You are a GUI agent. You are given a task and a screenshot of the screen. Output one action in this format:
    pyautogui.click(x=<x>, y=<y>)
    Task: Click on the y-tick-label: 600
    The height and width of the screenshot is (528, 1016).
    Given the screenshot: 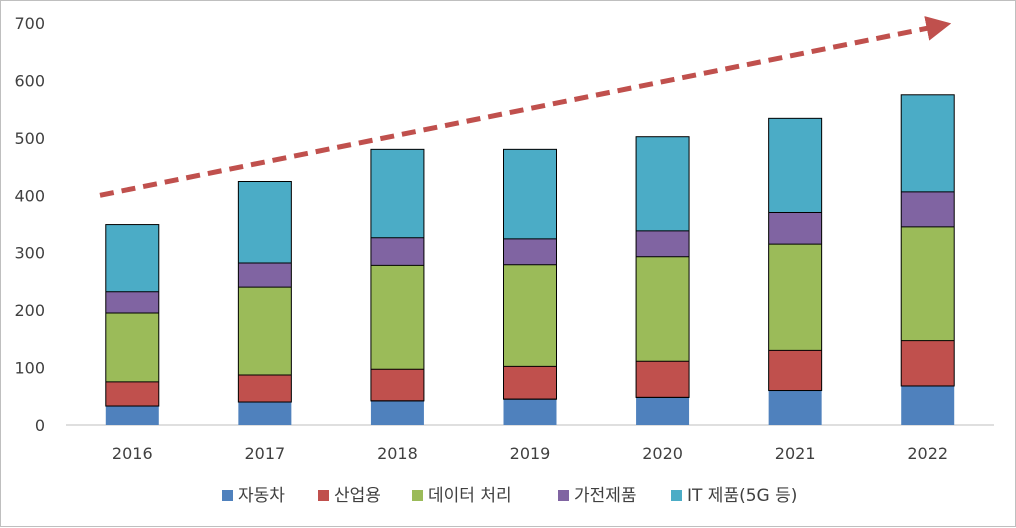 What is the action you would take?
    pyautogui.click(x=29, y=80)
    